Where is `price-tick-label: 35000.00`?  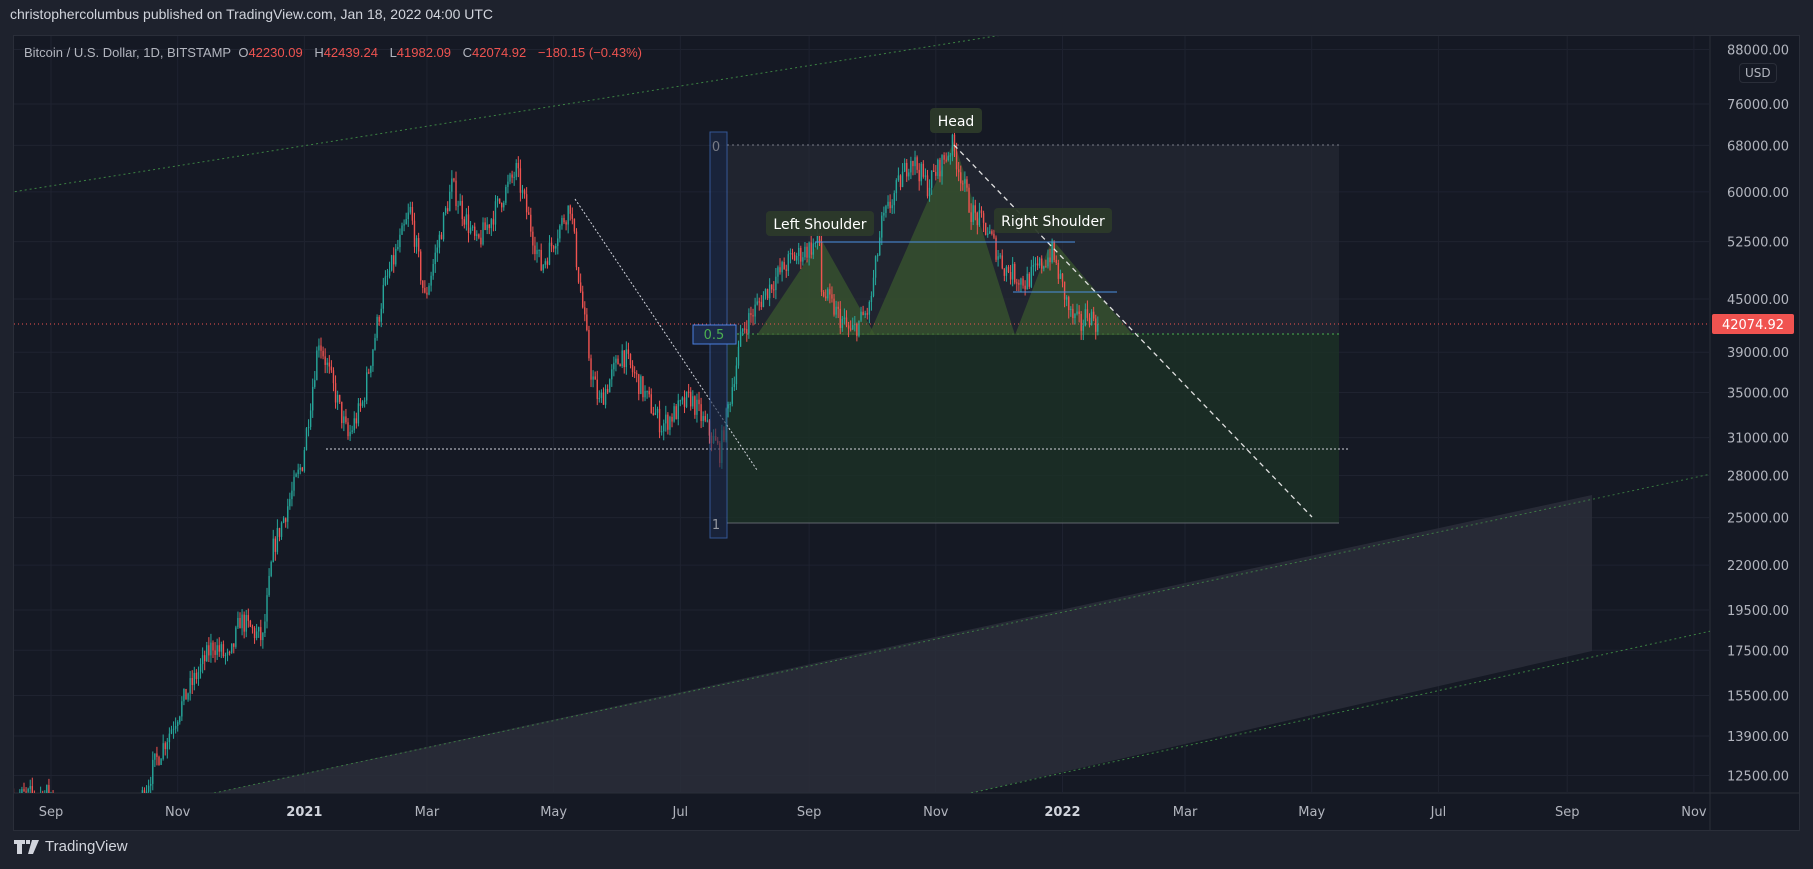
price-tick-label: 35000.00 is located at coordinates (1758, 393).